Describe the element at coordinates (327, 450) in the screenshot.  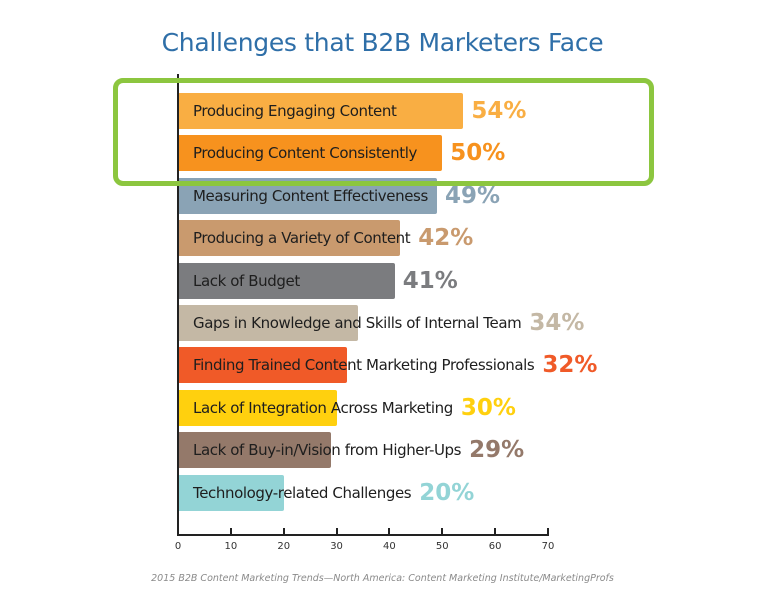
I see `bar-label: Lack of Buy-in/Vision from Higher-Ups` at that location.